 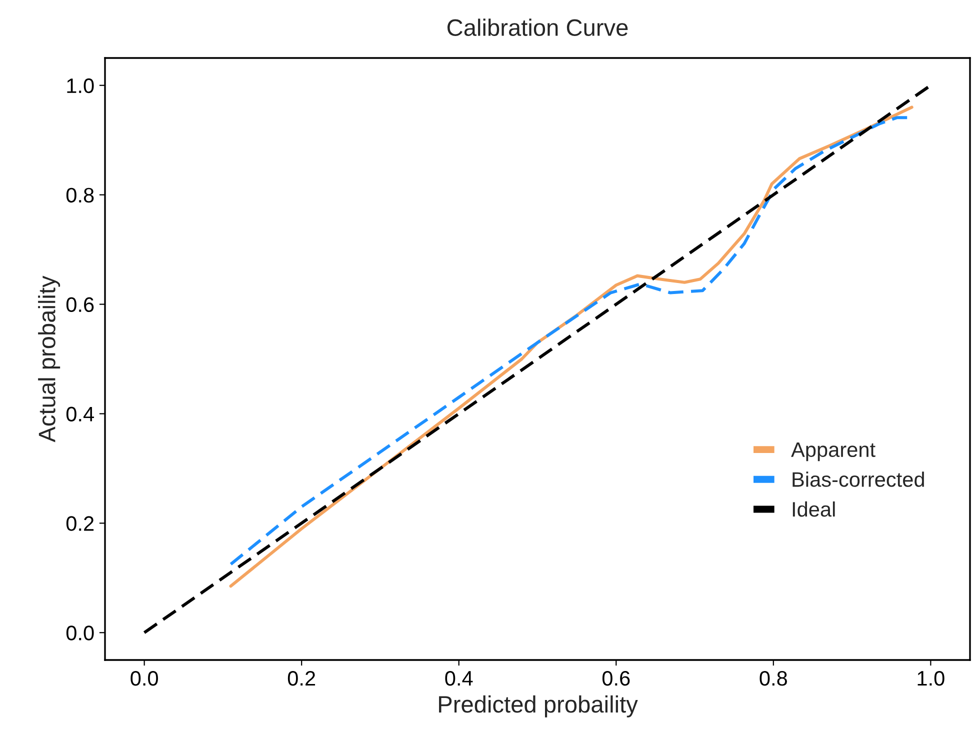 What do you see at coordinates (459, 678) in the screenshot?
I see `x-tick-label: 0.4` at bounding box center [459, 678].